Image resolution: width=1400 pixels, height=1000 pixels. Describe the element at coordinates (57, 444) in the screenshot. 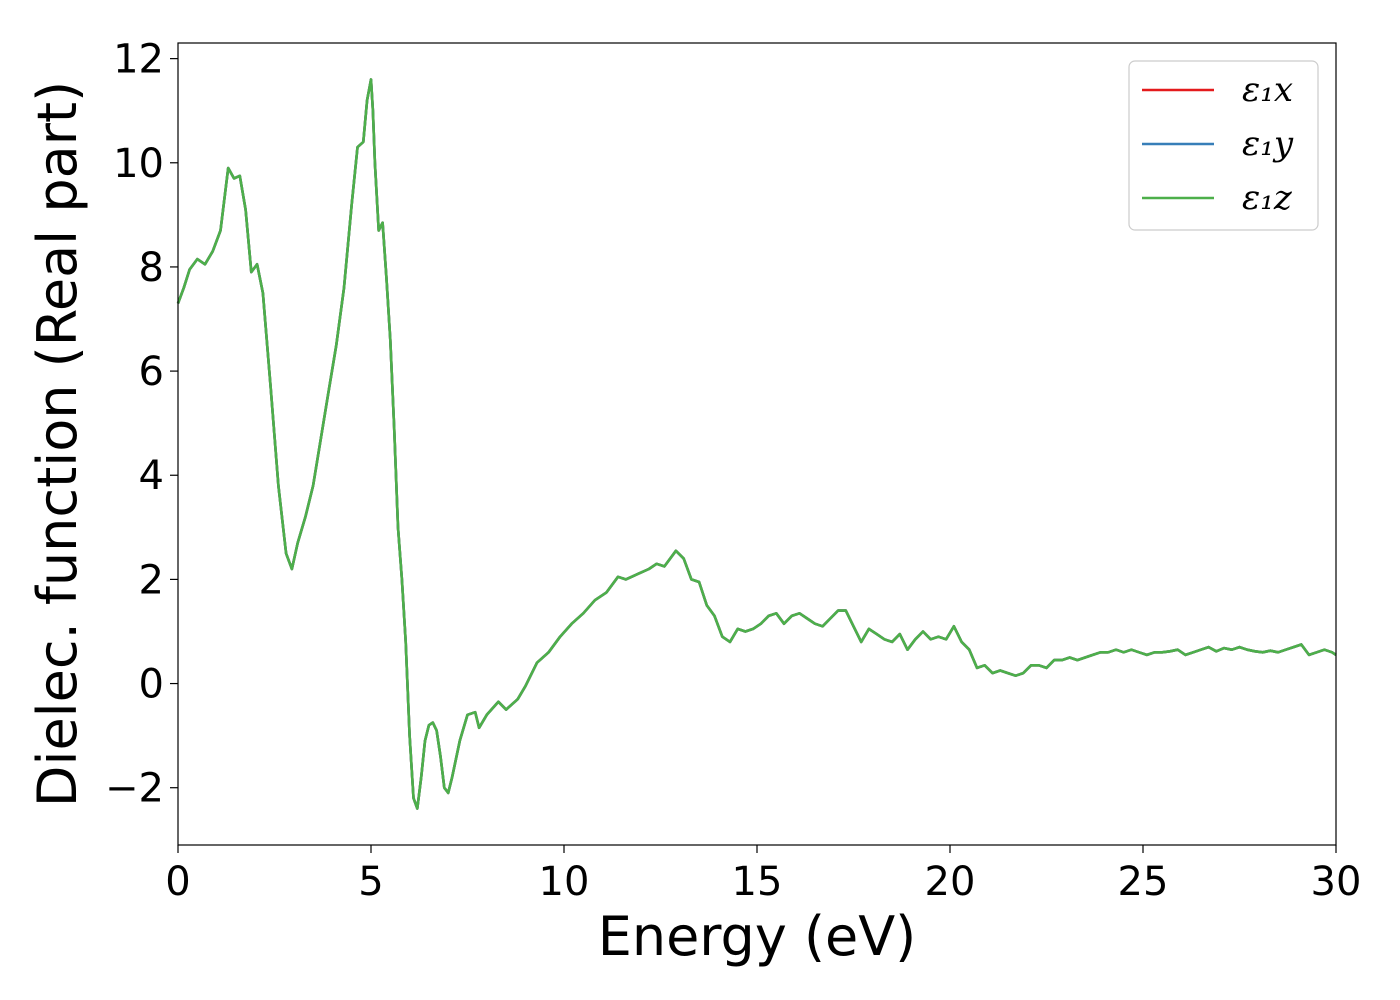

I see `y-axis-label: Dielec. function (Real part)` at that location.